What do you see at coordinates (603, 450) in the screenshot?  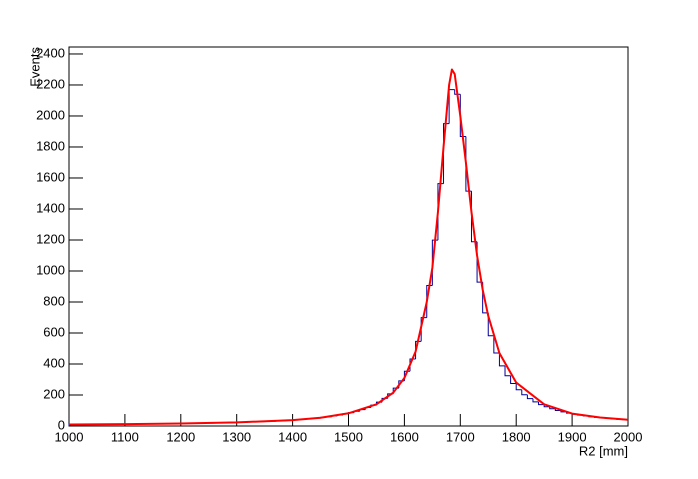 I see `x-axis-label: R2 [mm]` at bounding box center [603, 450].